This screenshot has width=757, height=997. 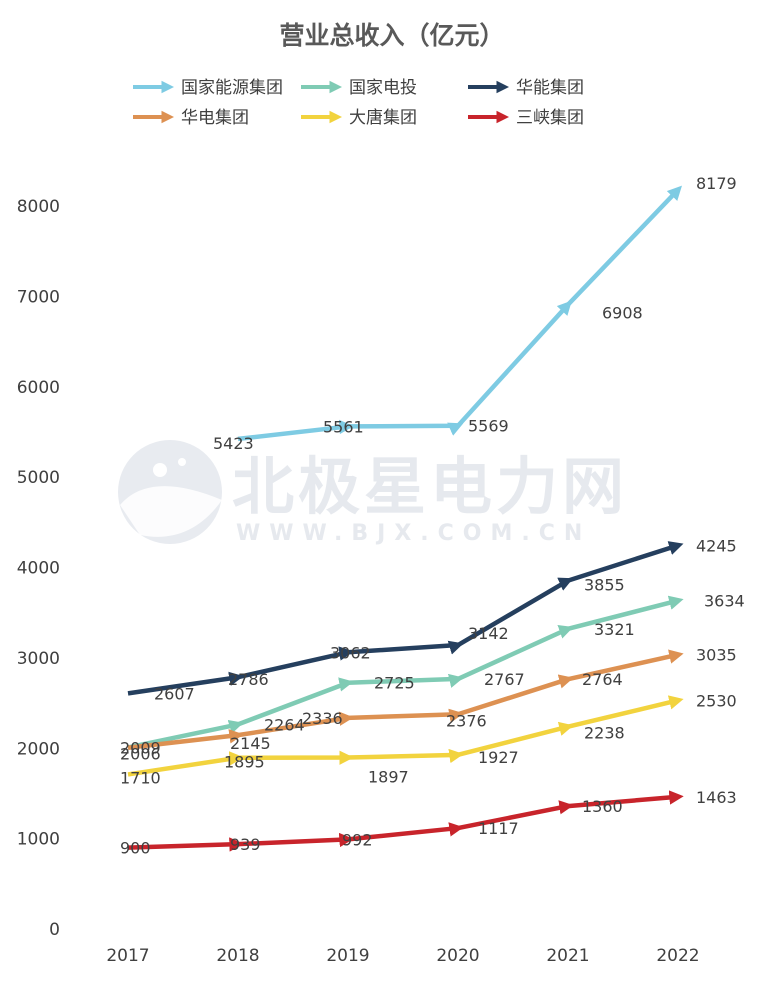 I want to click on y-tick-label: 4000, so click(x=38, y=569).